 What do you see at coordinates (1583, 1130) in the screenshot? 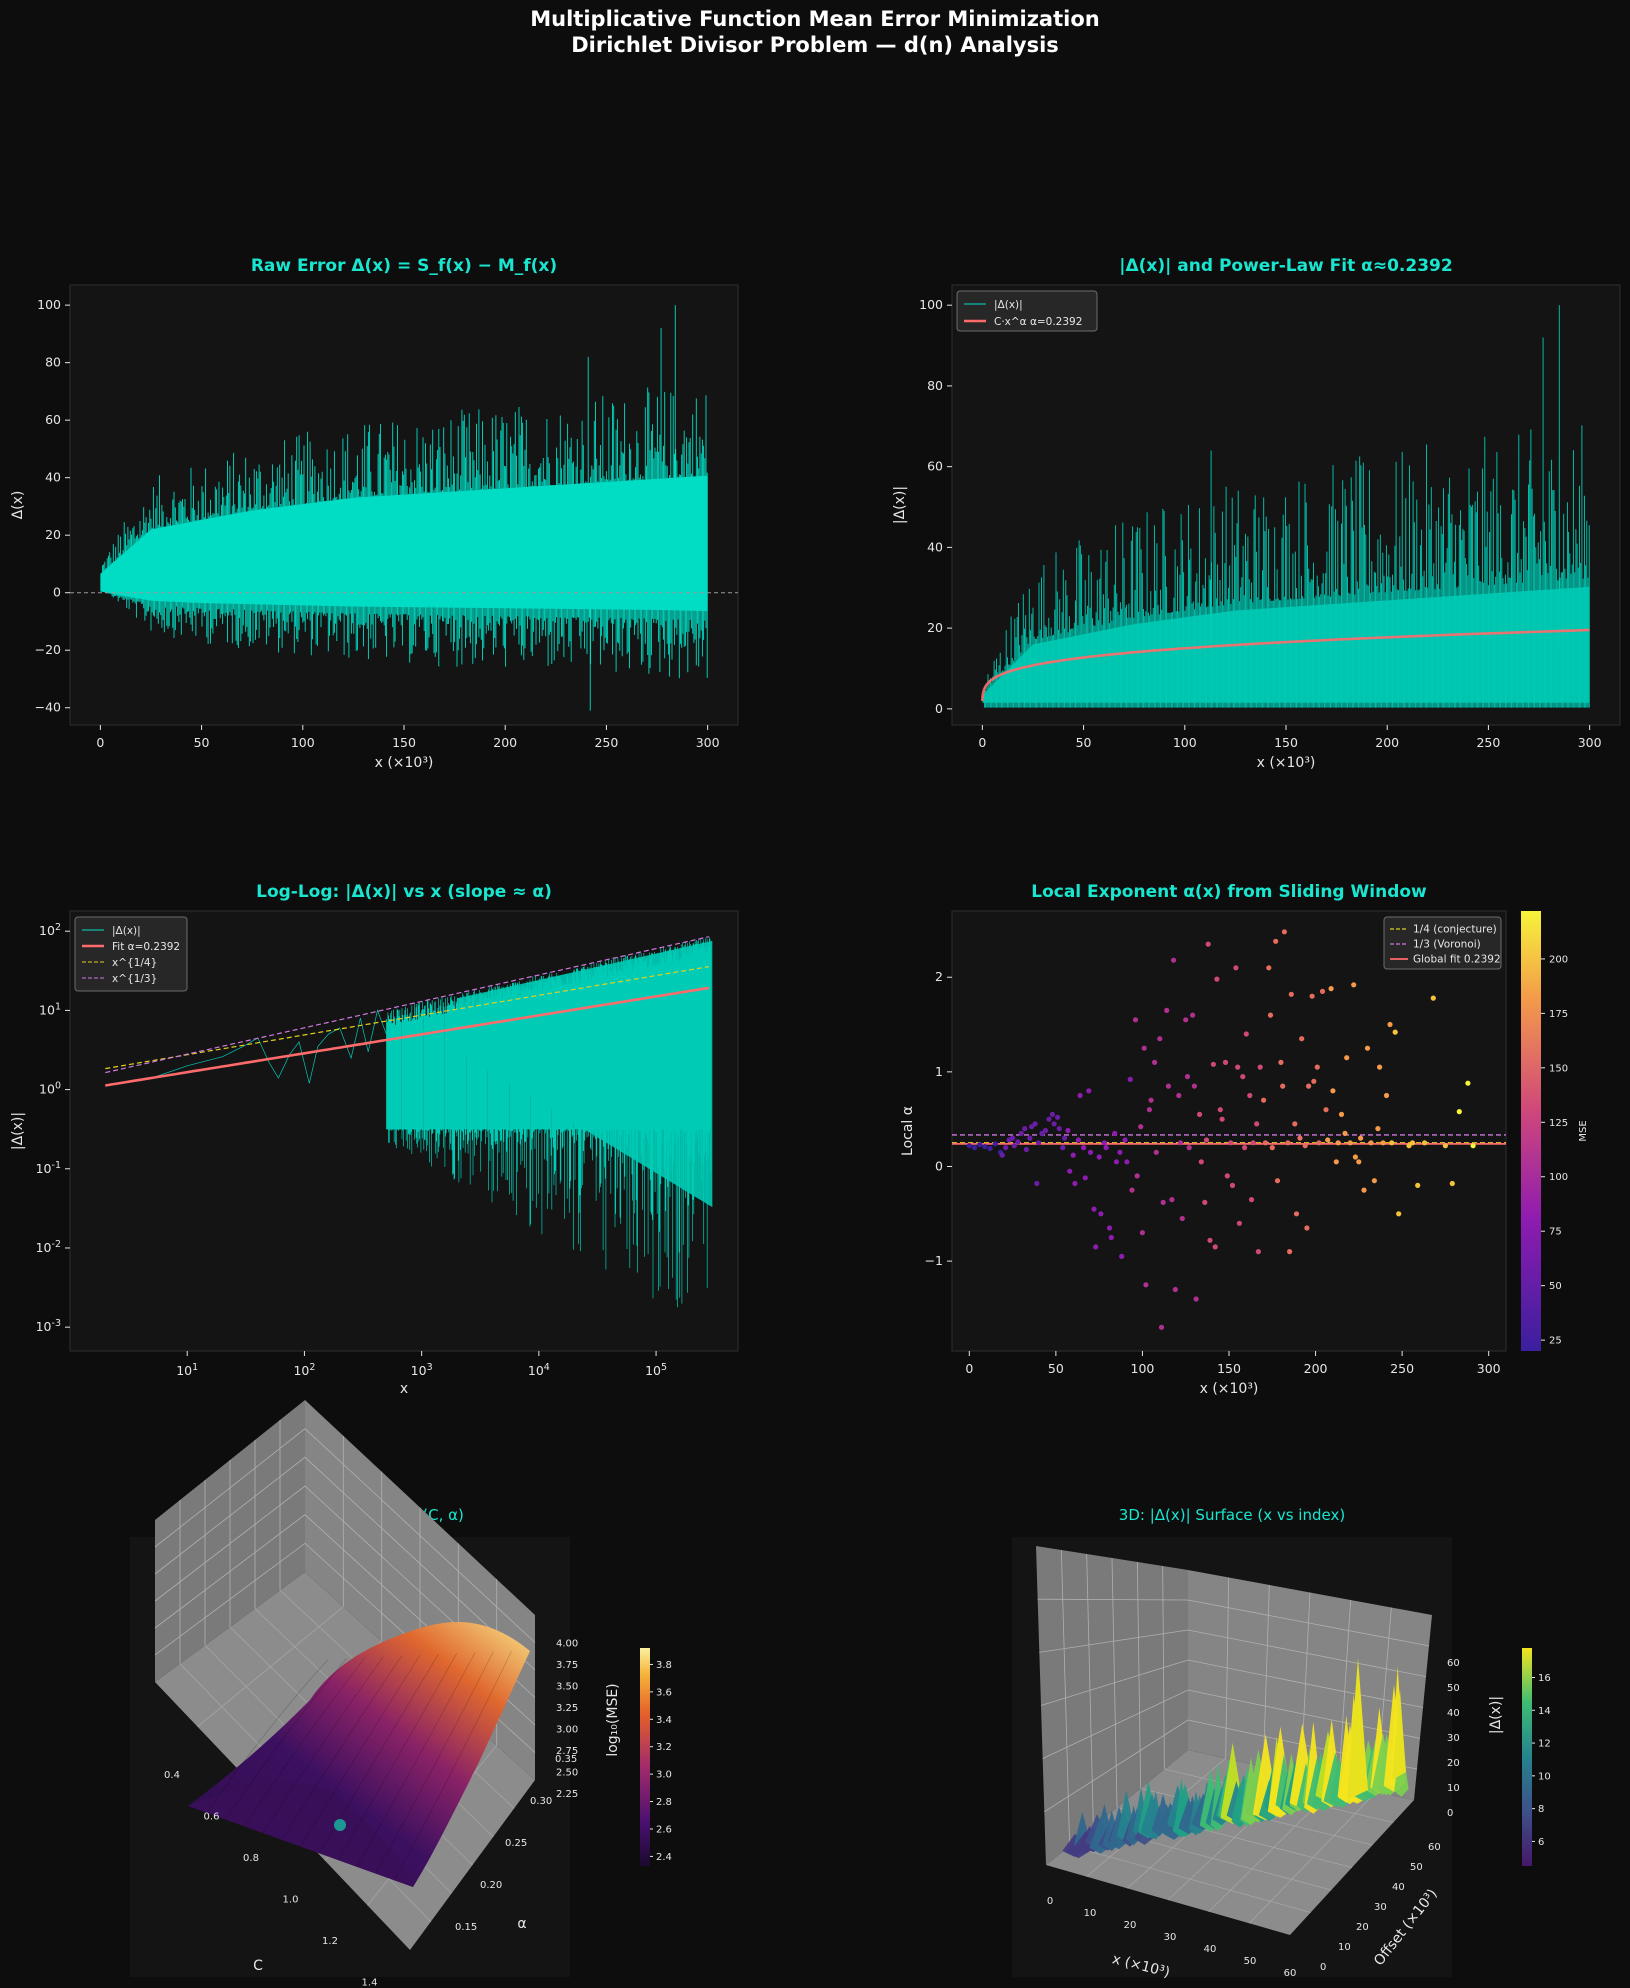
I see `colorbar-label: MSE` at bounding box center [1583, 1130].